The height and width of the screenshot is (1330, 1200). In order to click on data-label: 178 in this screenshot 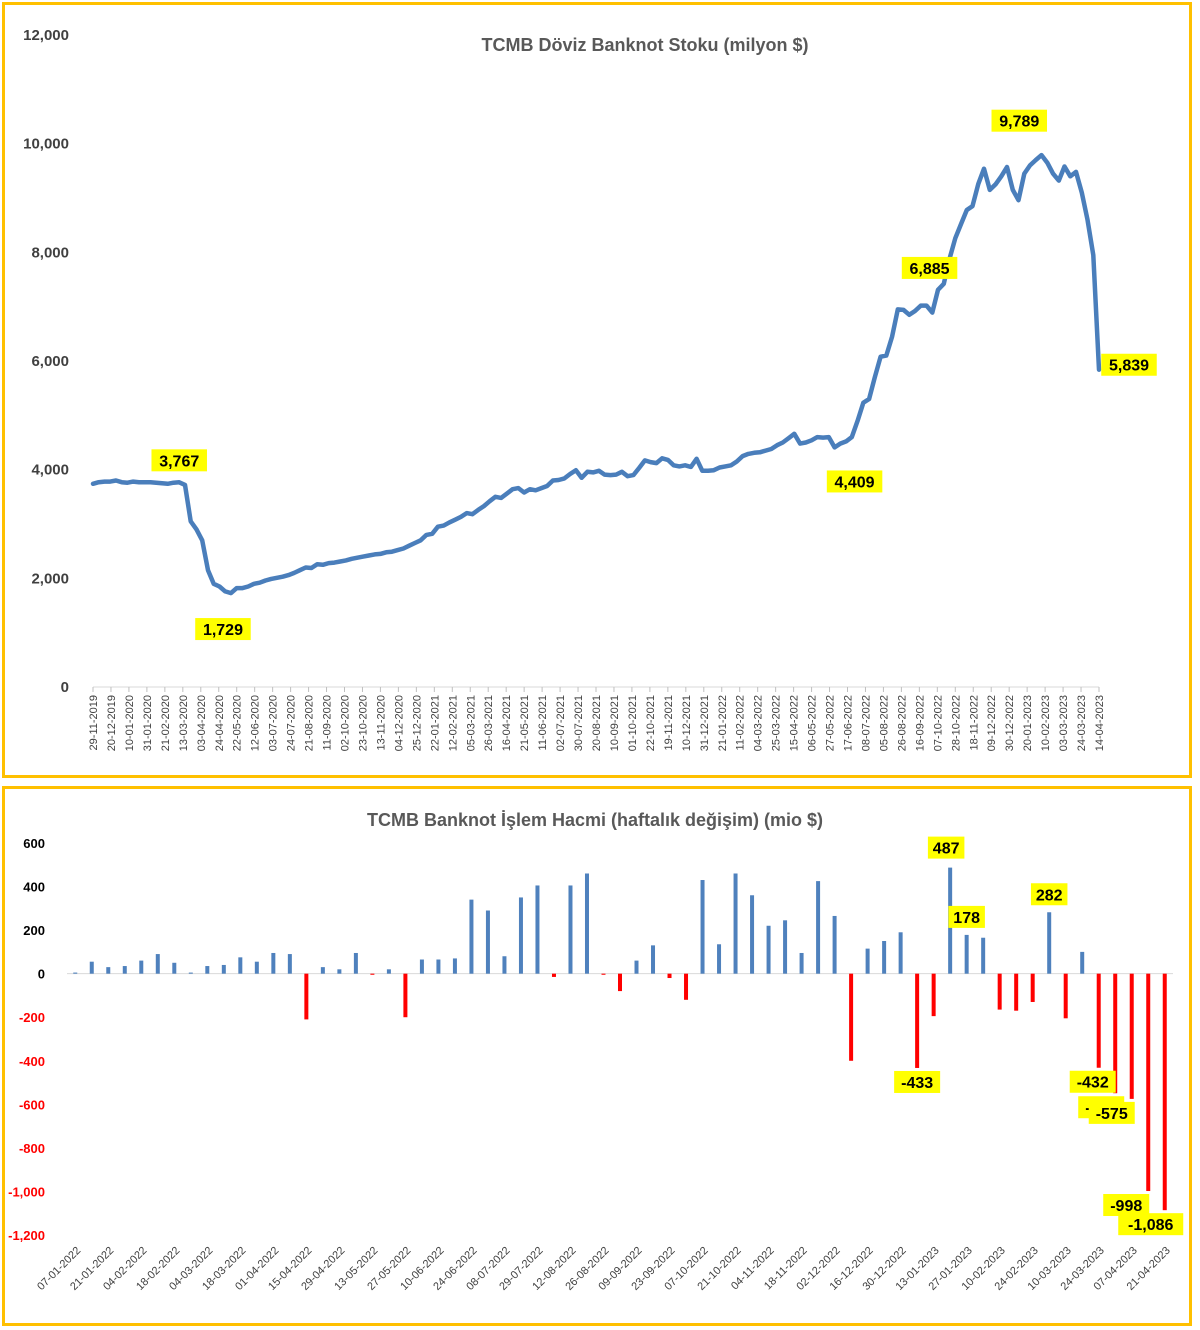, I will do `click(966, 916)`.